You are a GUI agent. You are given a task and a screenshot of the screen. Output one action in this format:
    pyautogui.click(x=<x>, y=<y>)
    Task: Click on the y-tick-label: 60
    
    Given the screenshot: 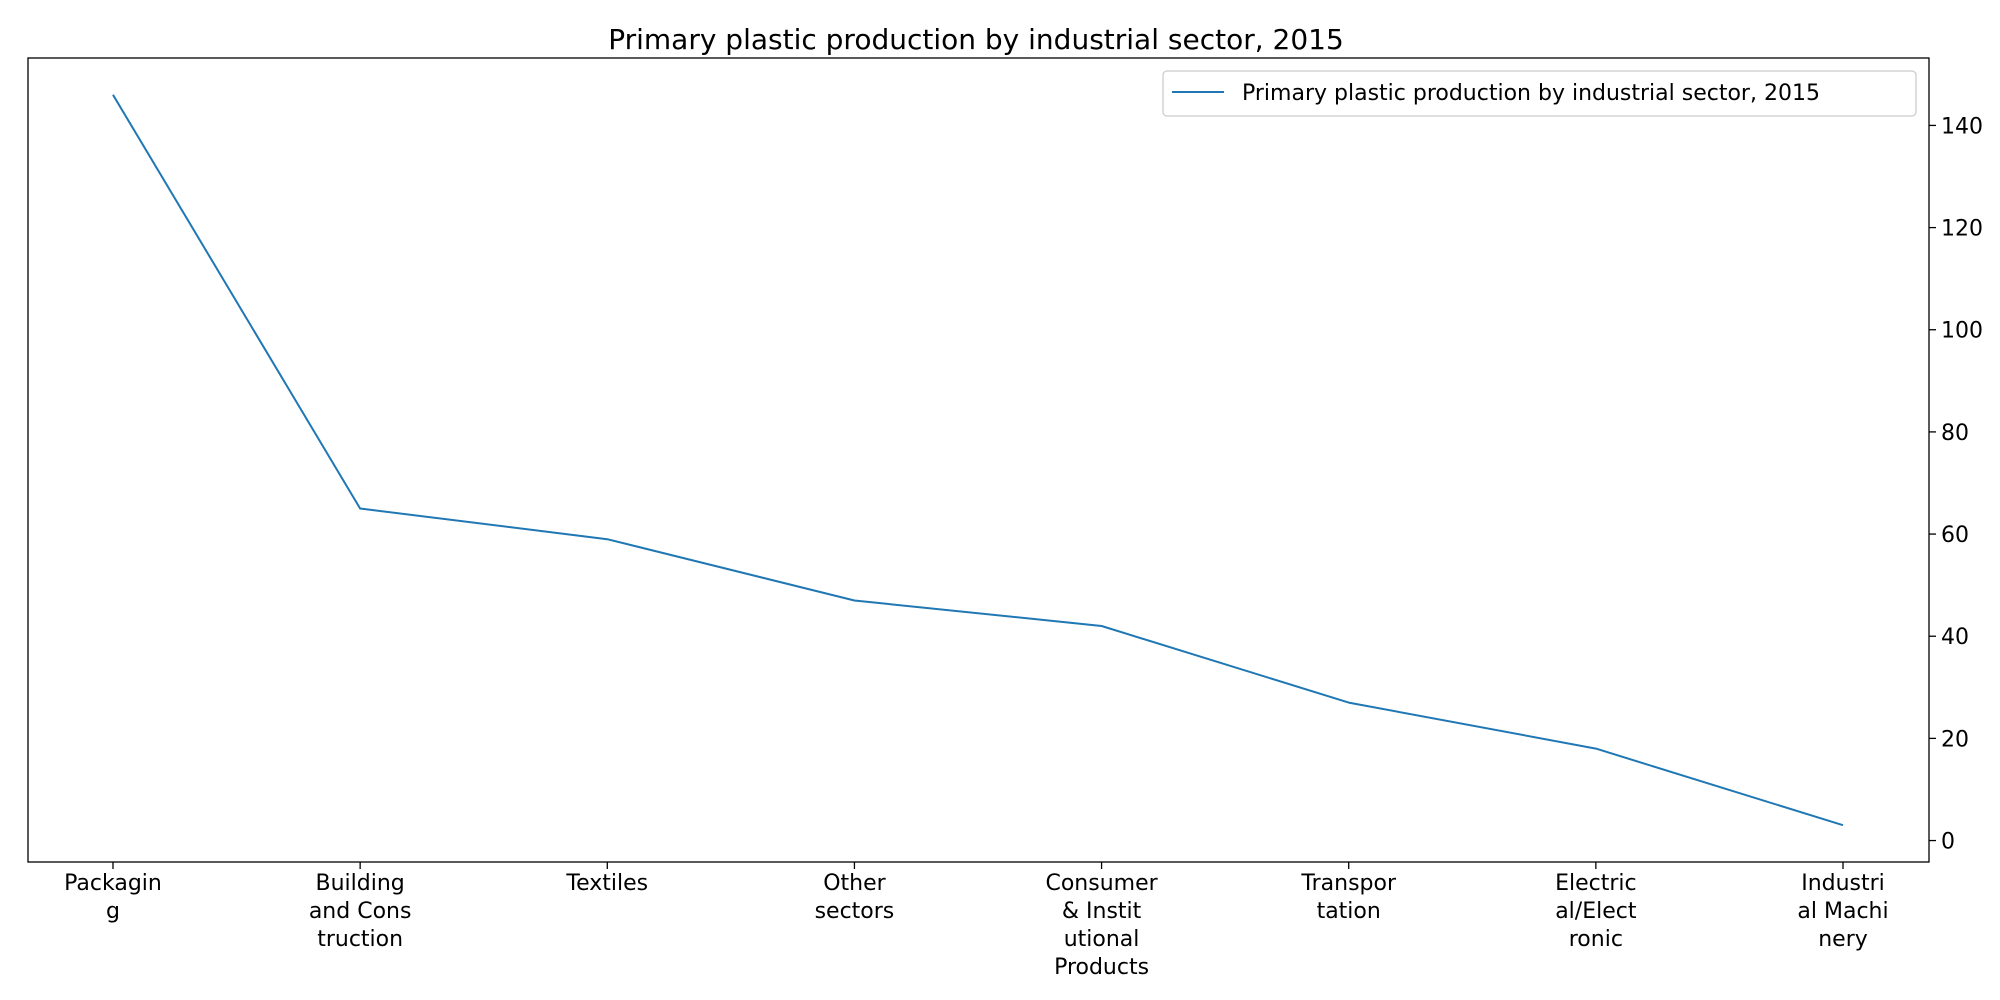 What is the action you would take?
    pyautogui.click(x=1955, y=535)
    